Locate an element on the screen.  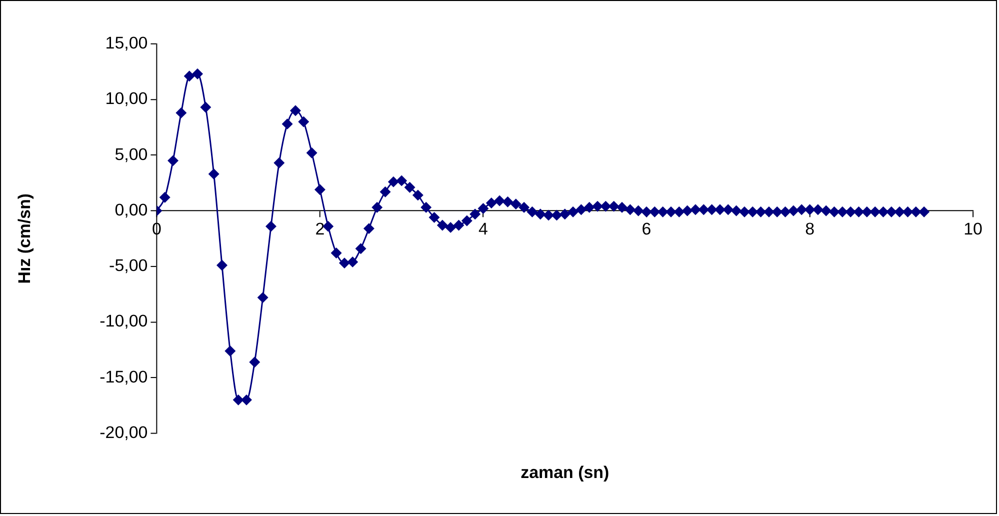
x-tick-label: 8 is located at coordinates (809, 229).